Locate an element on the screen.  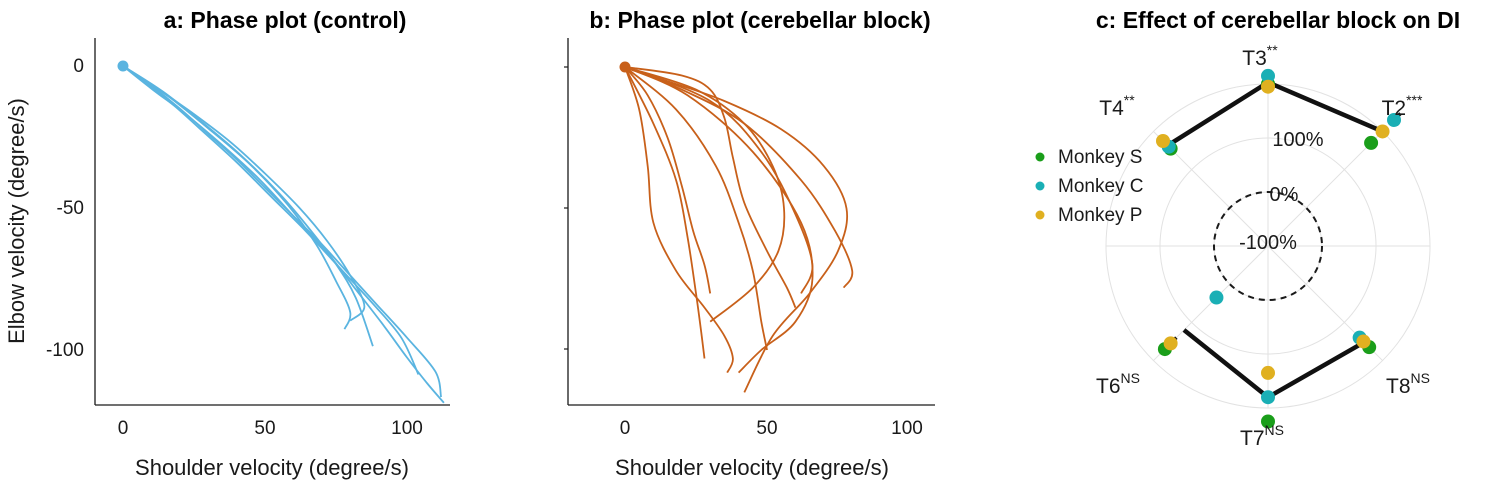
point-monkey-p-t7 is located at coordinates (1268, 372).